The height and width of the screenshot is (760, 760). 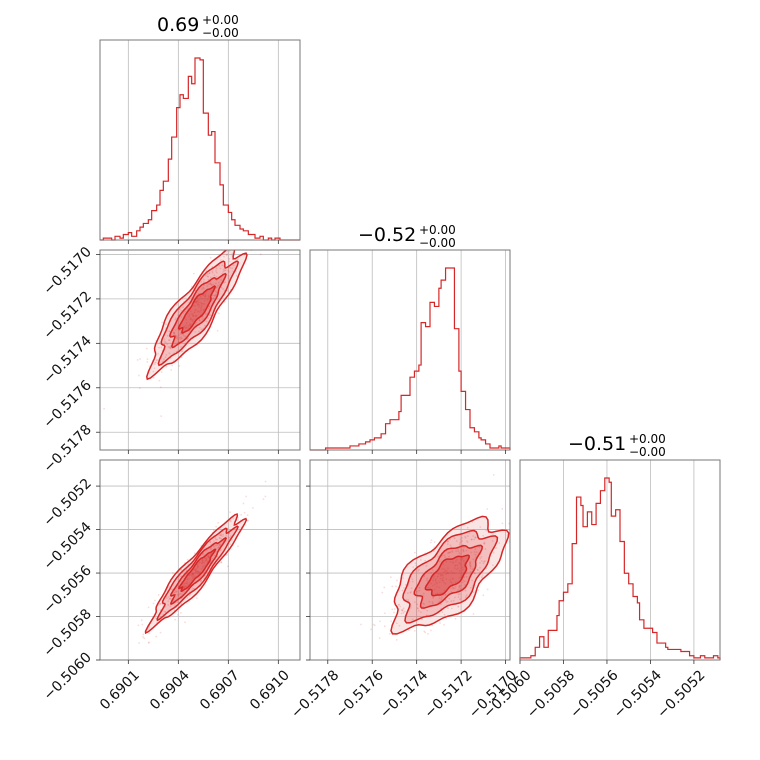 What do you see at coordinates (220, 690) in the screenshot?
I see `x-tick-label: 0.6907` at bounding box center [220, 690].